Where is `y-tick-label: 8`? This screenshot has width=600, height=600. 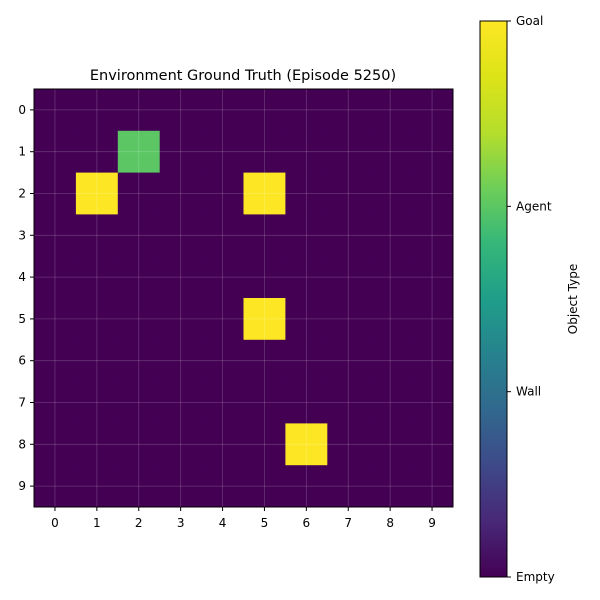 y-tick-label: 8 is located at coordinates (22, 444).